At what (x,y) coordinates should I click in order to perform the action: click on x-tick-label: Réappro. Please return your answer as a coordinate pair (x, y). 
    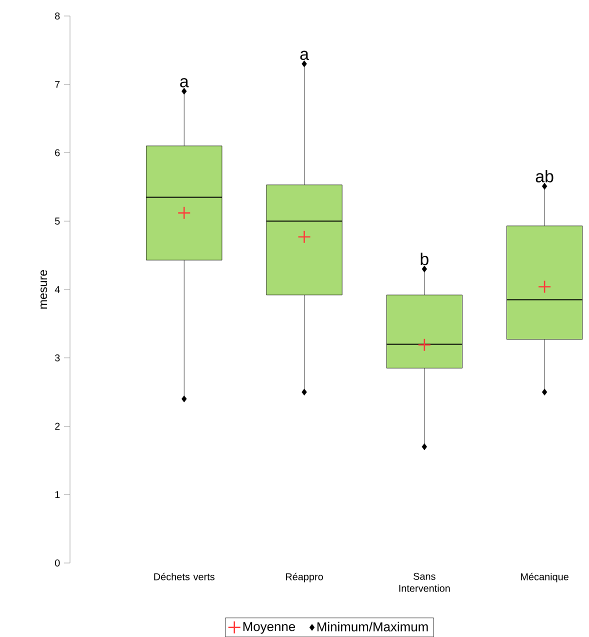
    Looking at the image, I should click on (304, 577).